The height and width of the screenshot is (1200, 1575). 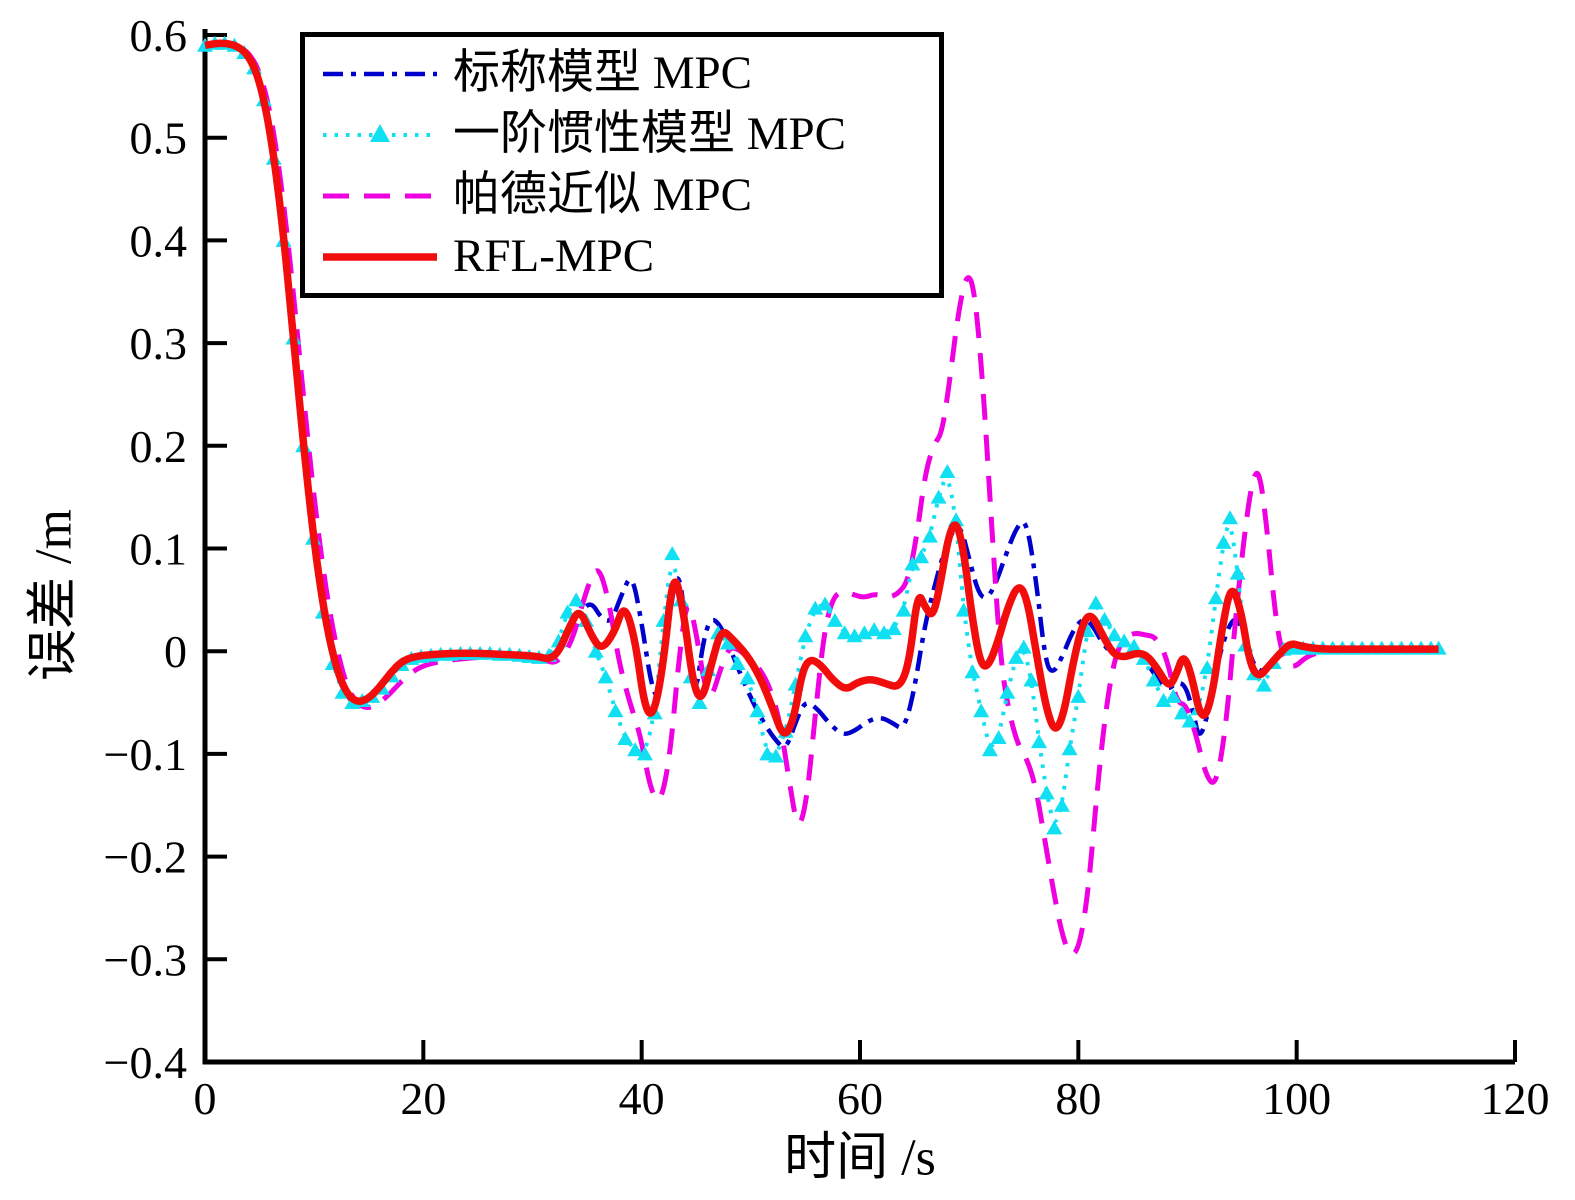 What do you see at coordinates (380, 73) in the screenshot?
I see `dashdot-line-sample-icon` at bounding box center [380, 73].